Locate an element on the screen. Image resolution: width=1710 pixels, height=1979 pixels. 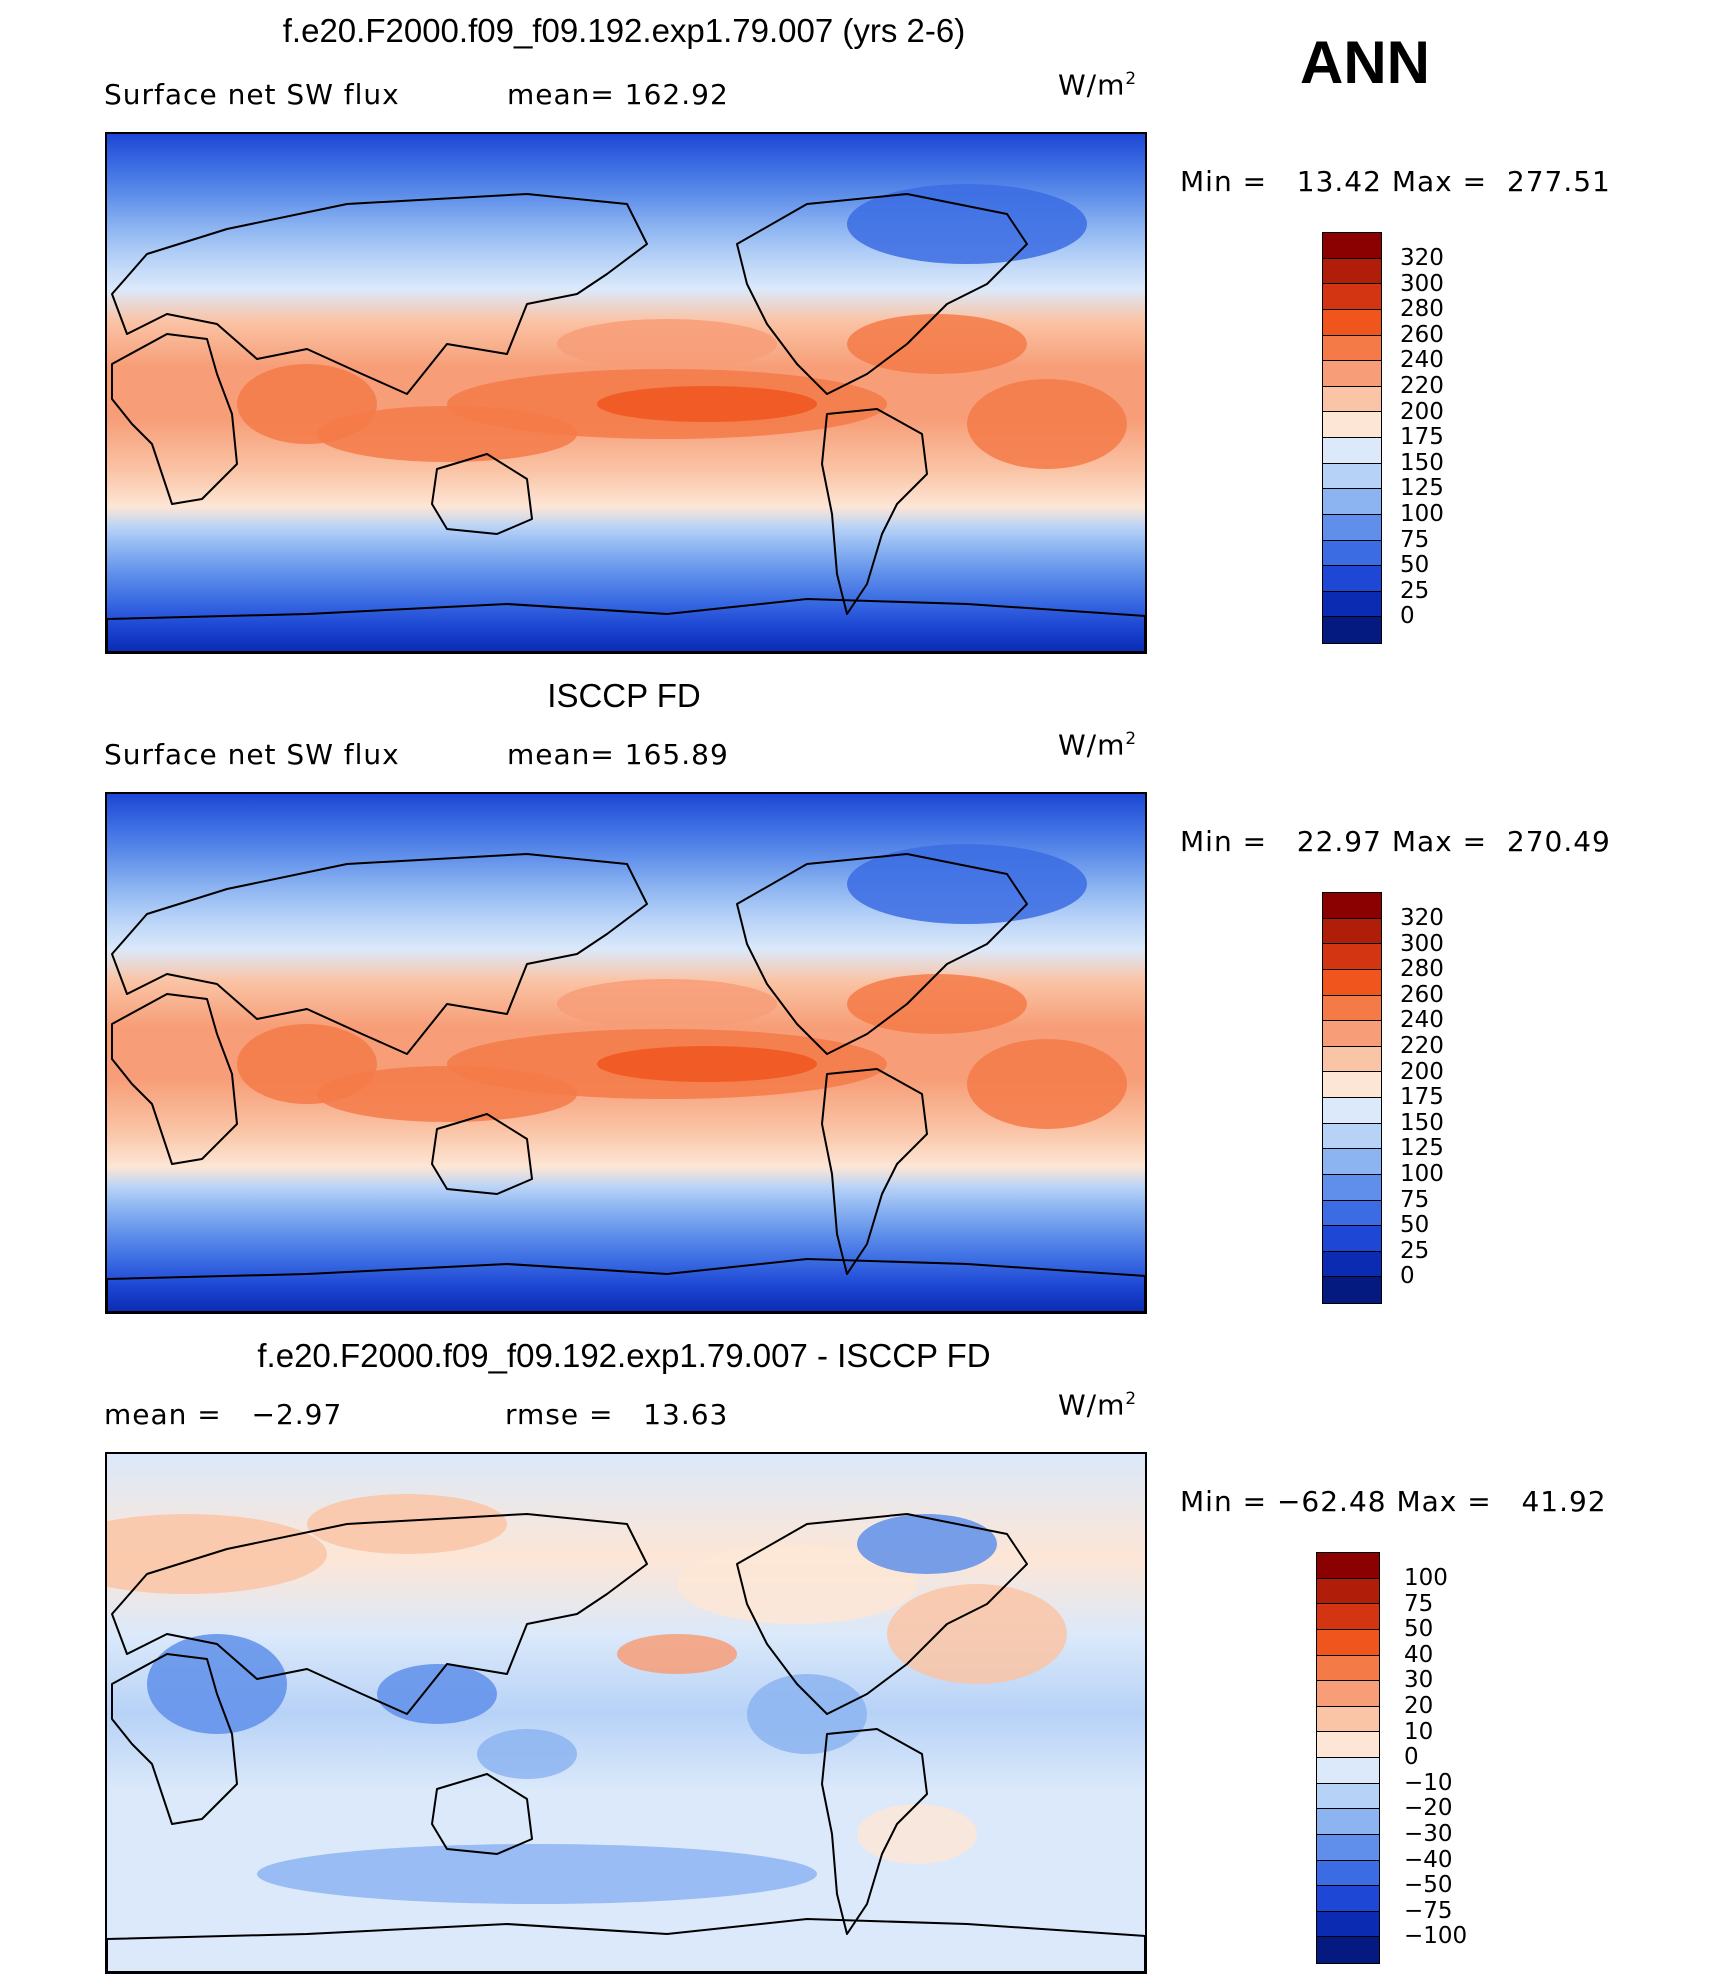
panel1-max-value: 277.51 is located at coordinates (1558, 181).